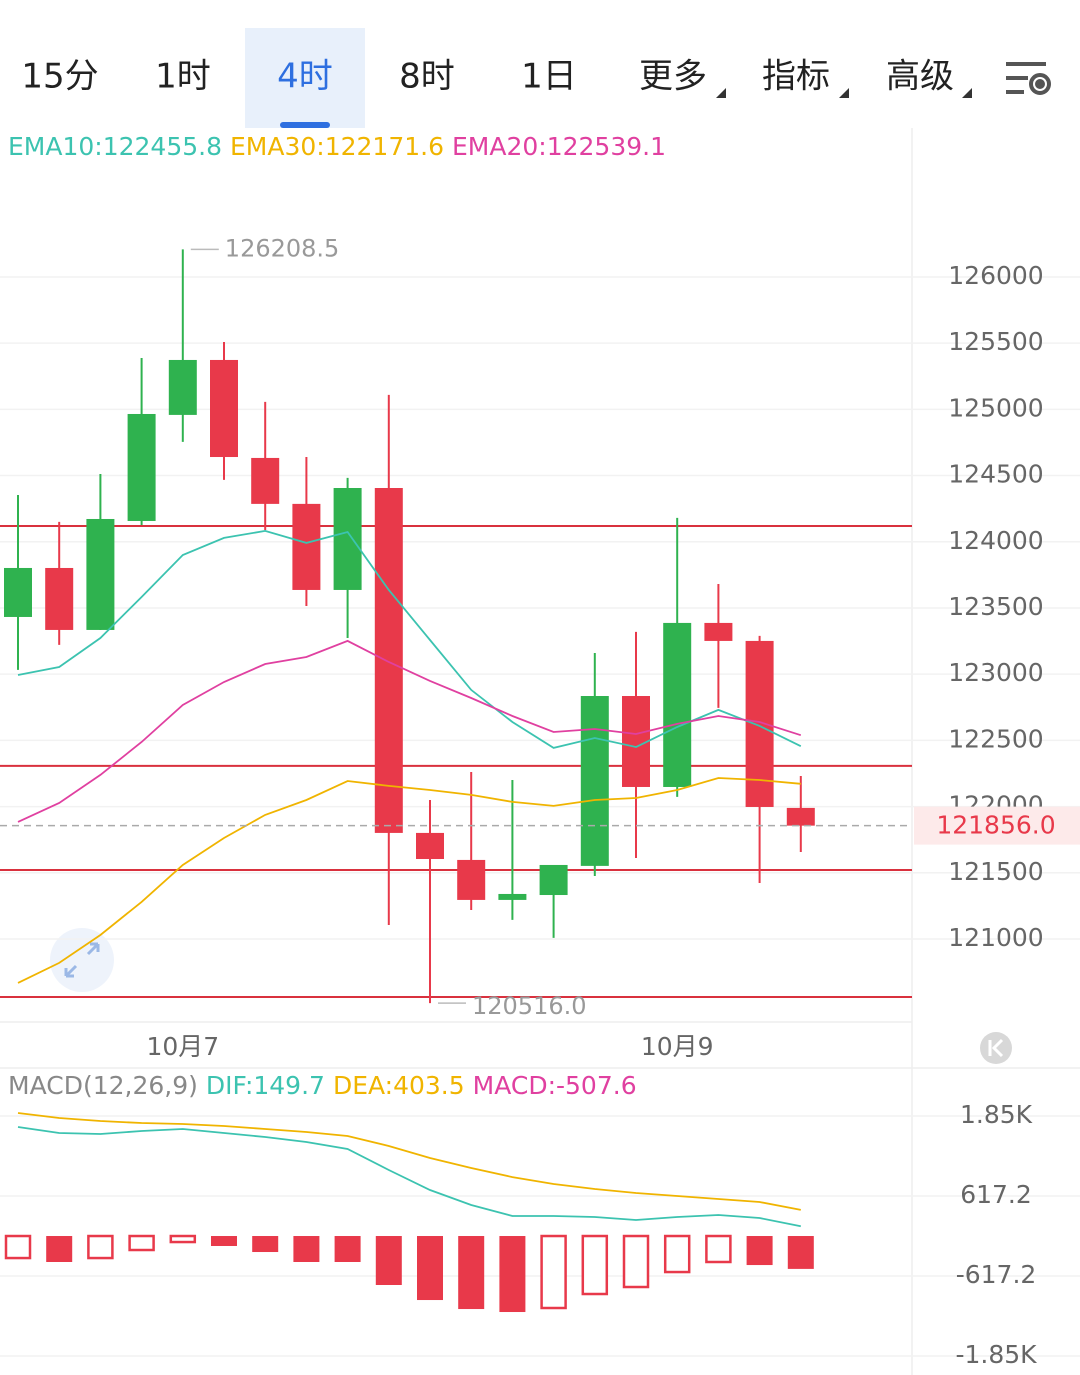 This screenshot has width=1080, height=1375. I want to click on y-tick-label: 1.85K, so click(996, 1114).